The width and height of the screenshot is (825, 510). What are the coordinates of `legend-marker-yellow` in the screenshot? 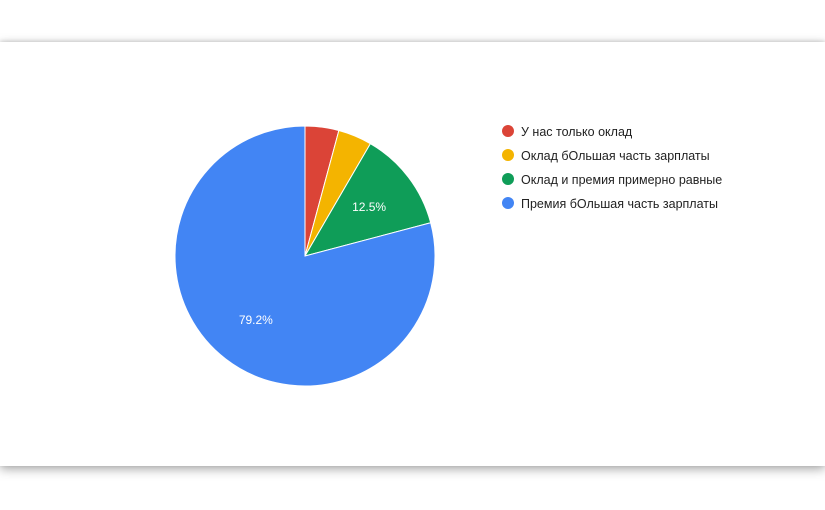 It's located at (508, 155).